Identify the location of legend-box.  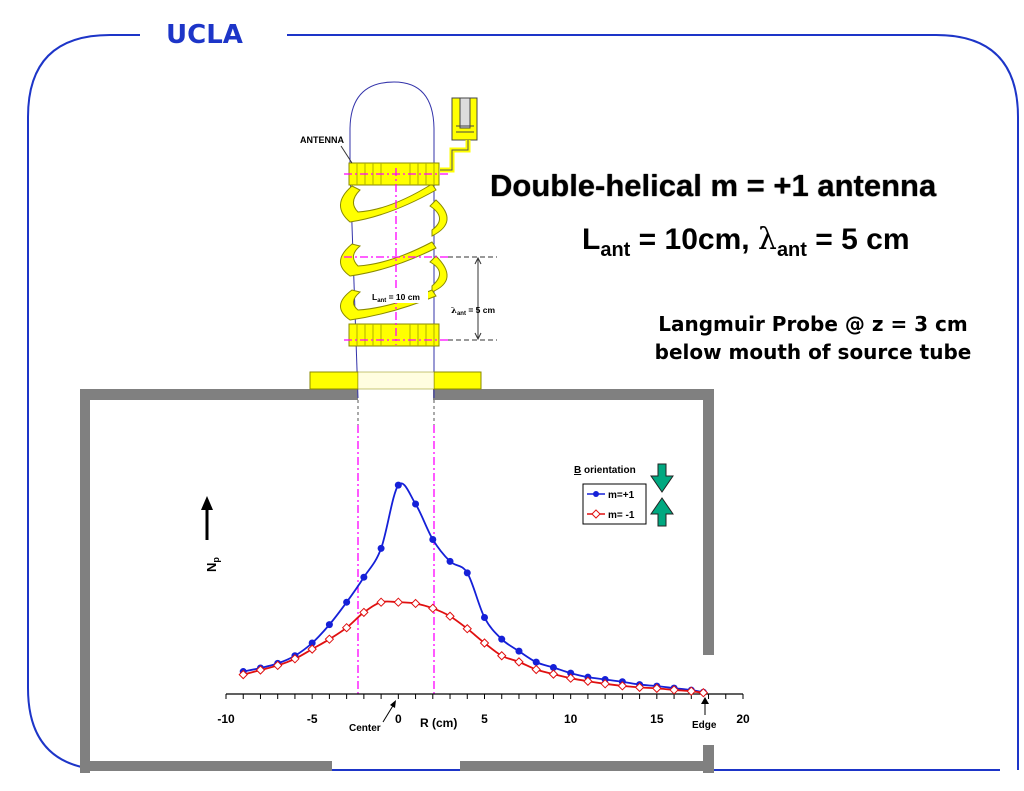
(614, 504).